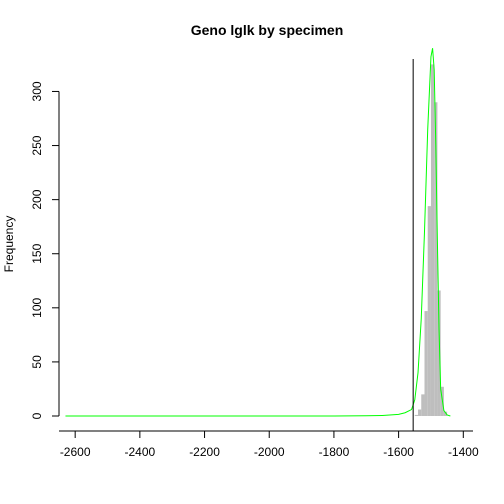 The width and height of the screenshot is (504, 504). What do you see at coordinates (463, 452) in the screenshot?
I see `x-tick-label-6: -1400` at bounding box center [463, 452].